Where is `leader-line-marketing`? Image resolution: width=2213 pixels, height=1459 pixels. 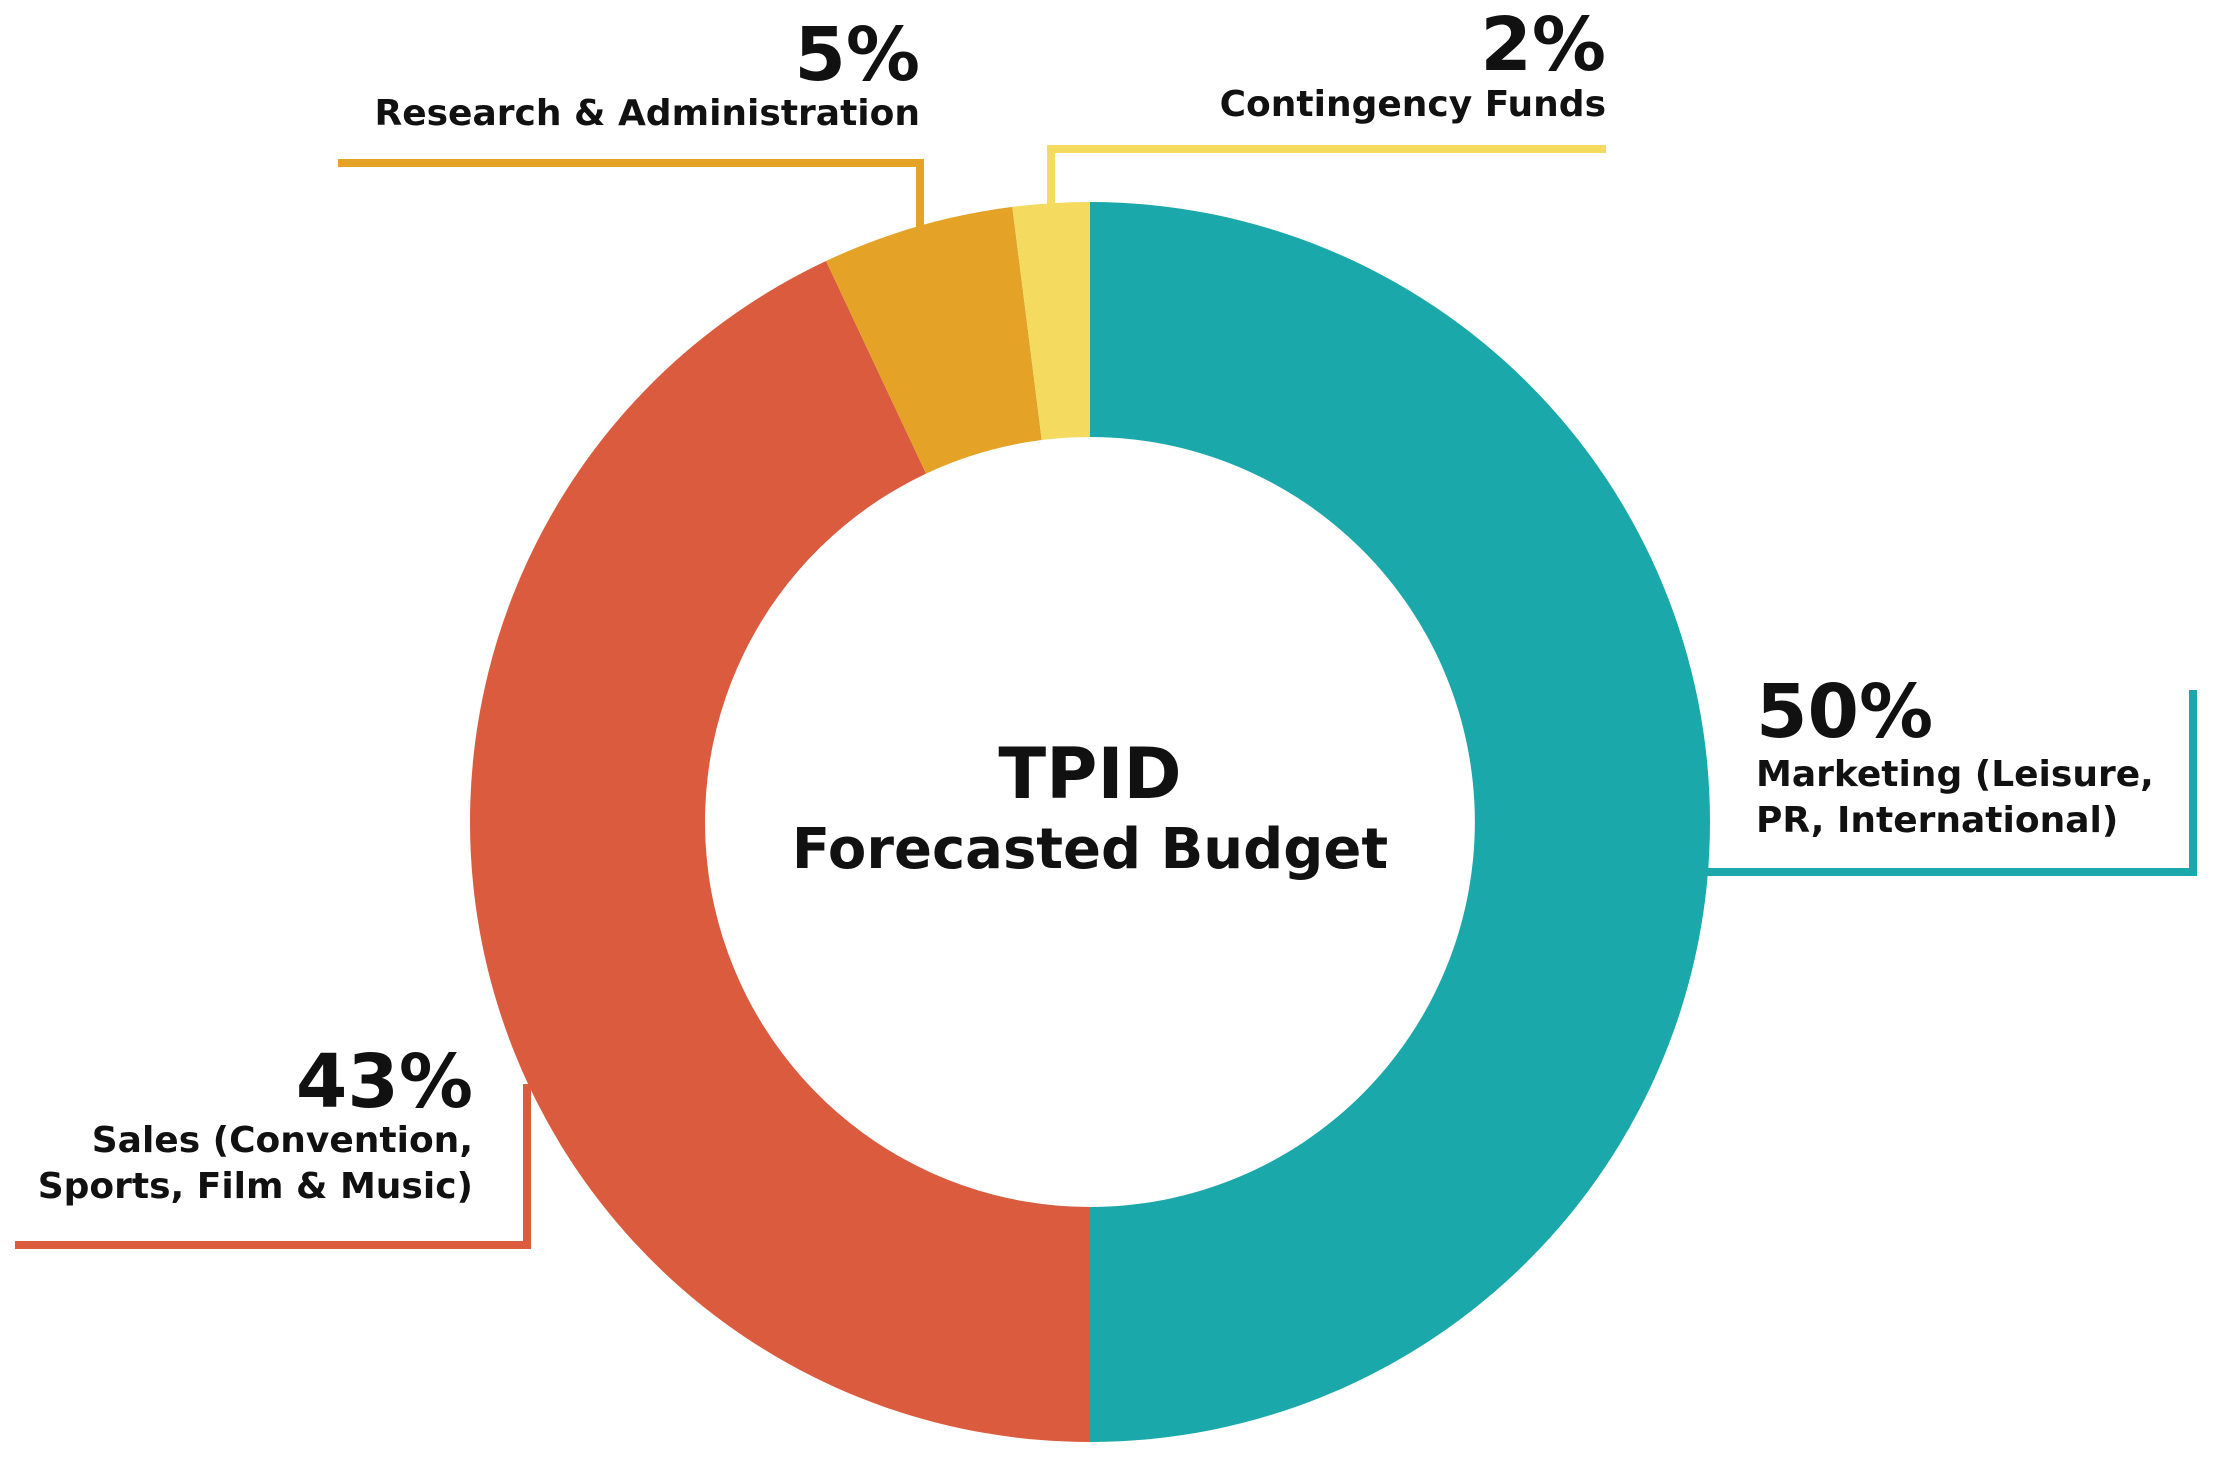
leader-line-marketing is located at coordinates (1952, 783).